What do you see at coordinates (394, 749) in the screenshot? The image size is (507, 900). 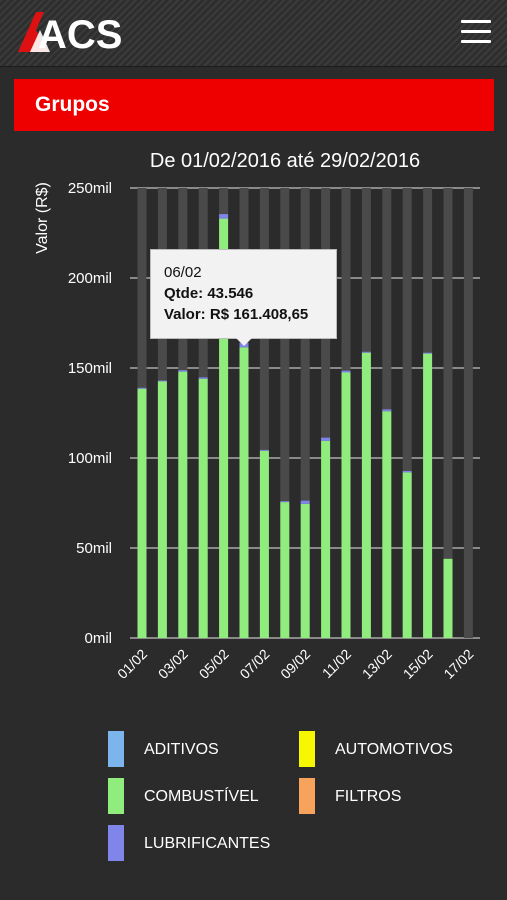 I see `legend-label: AUTOMOTIVOS` at bounding box center [394, 749].